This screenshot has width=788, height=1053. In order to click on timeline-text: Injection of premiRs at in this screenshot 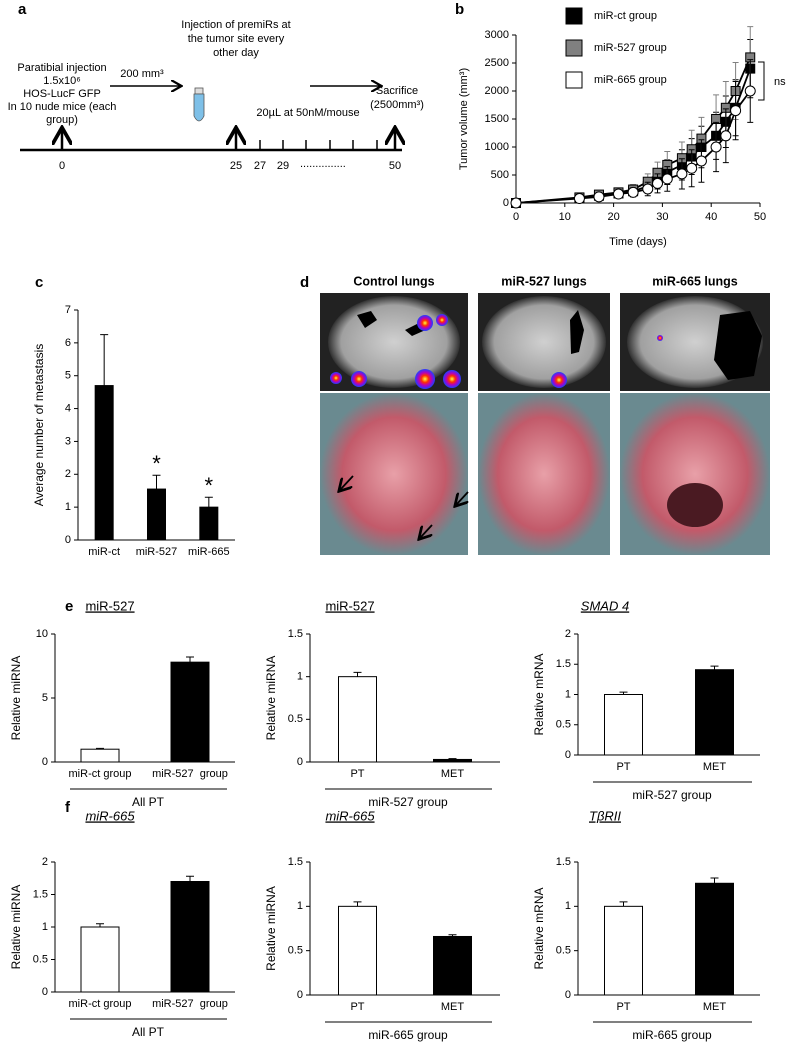, I will do `click(235, 25)`.